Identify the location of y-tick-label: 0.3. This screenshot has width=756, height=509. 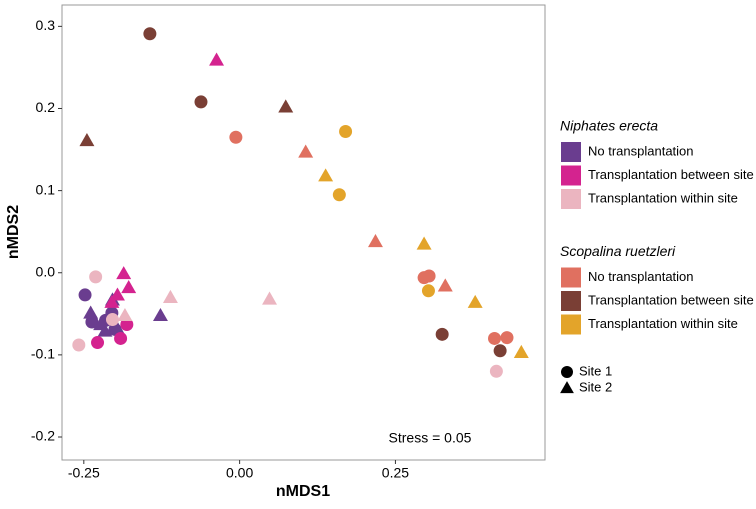
(46, 25).